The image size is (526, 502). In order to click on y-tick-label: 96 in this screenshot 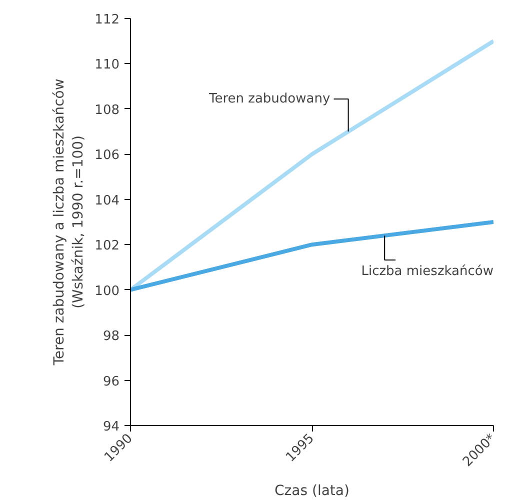, I will do `click(111, 382)`.